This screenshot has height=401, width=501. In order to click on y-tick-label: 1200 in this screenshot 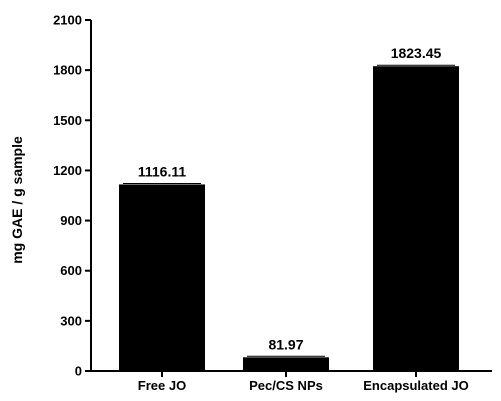, I will do `click(67, 170)`.